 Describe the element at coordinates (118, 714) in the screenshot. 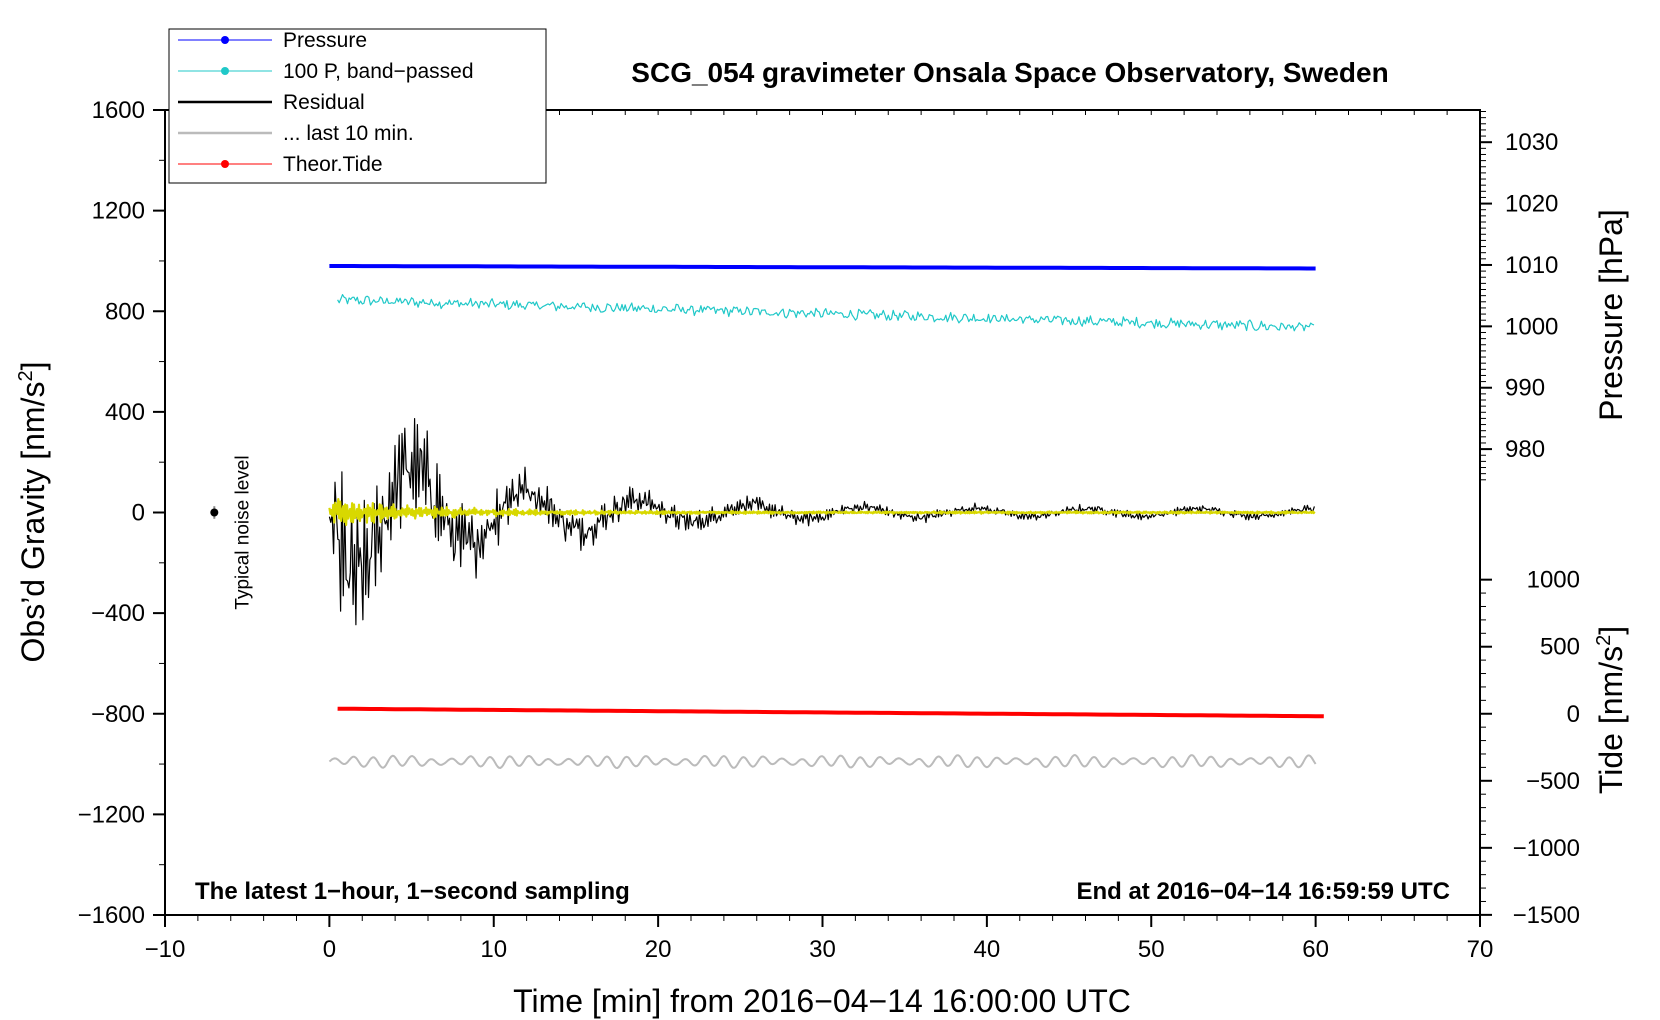

I see `y-tick-label: −800` at that location.